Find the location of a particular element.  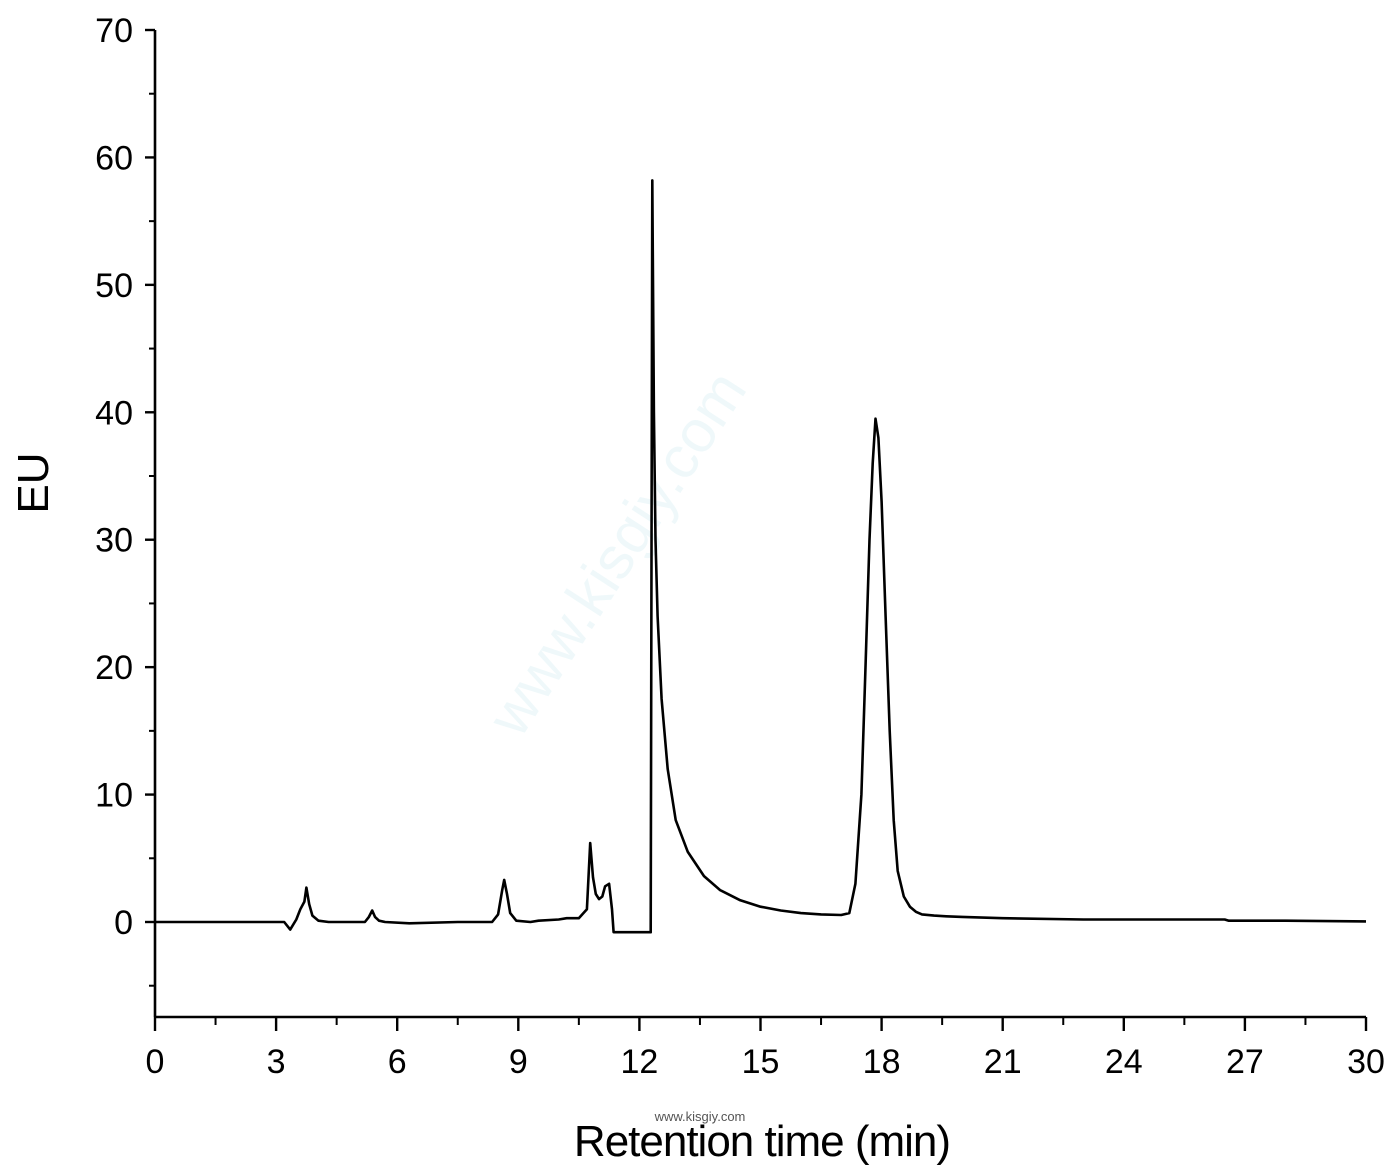

x-tick-label: 12 is located at coordinates (639, 1062).